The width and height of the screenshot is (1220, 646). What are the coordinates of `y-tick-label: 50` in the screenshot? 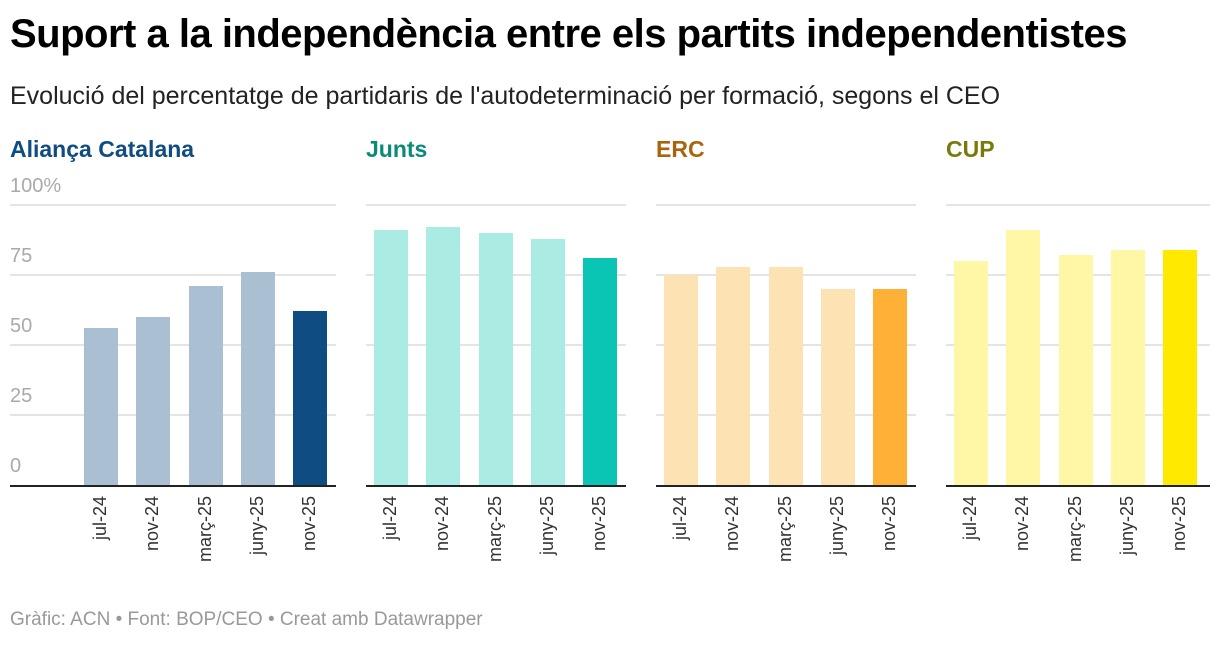 It's located at (21, 326).